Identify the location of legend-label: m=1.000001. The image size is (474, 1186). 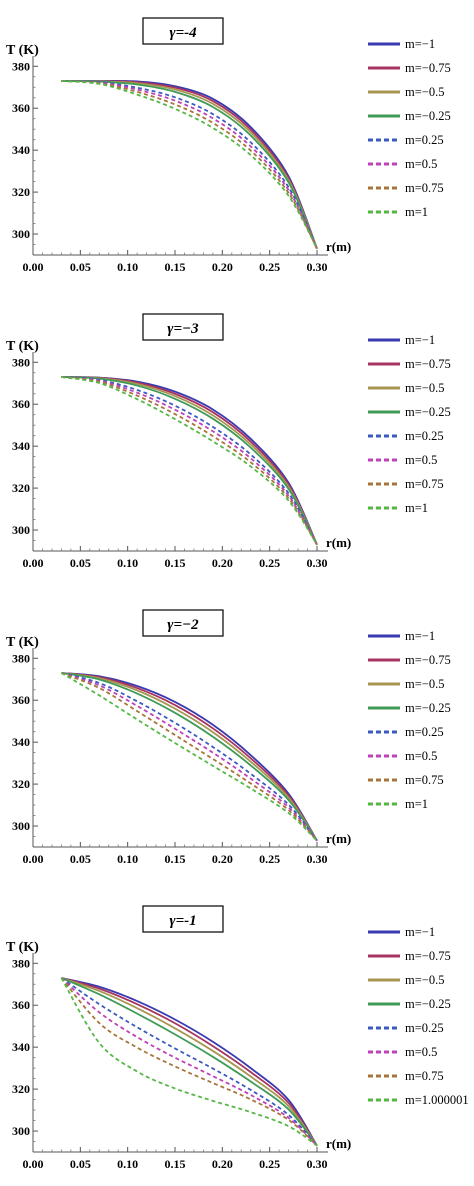
(437, 1100).